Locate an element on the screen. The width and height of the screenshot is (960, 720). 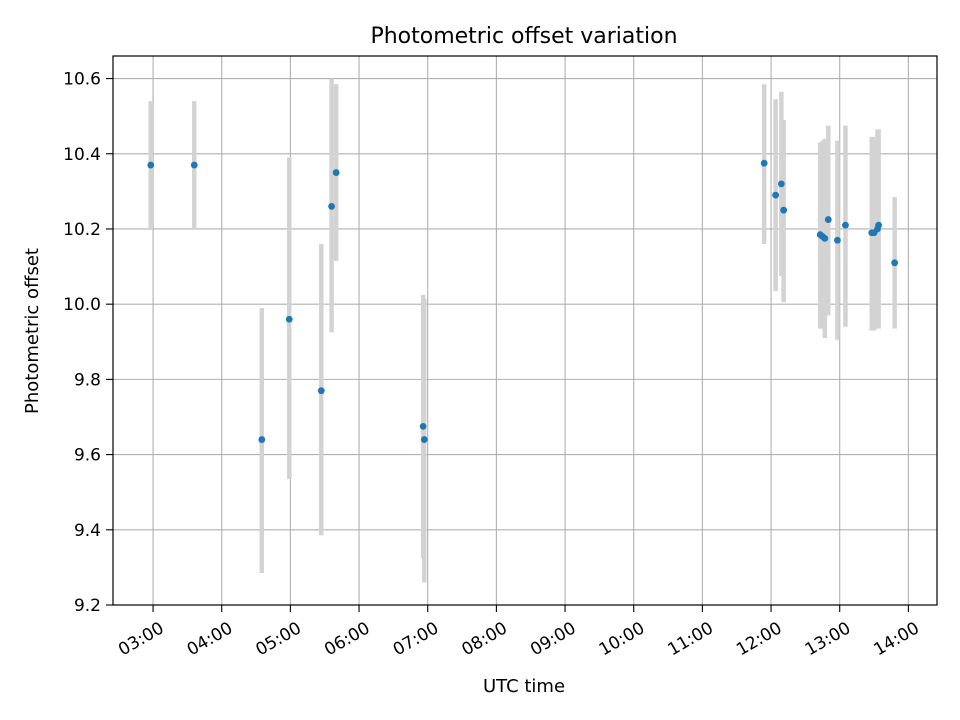
x-tick-label: 12:00 is located at coordinates (759, 639).